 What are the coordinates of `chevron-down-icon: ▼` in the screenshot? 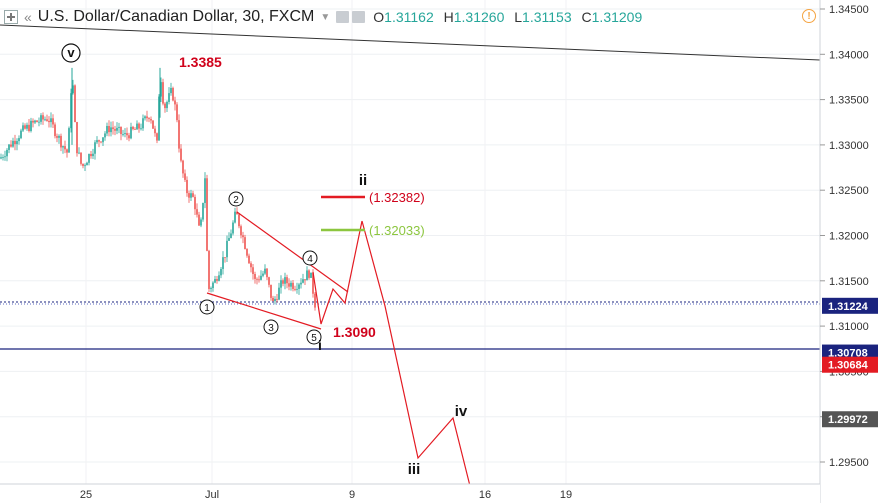 It's located at (325, 17).